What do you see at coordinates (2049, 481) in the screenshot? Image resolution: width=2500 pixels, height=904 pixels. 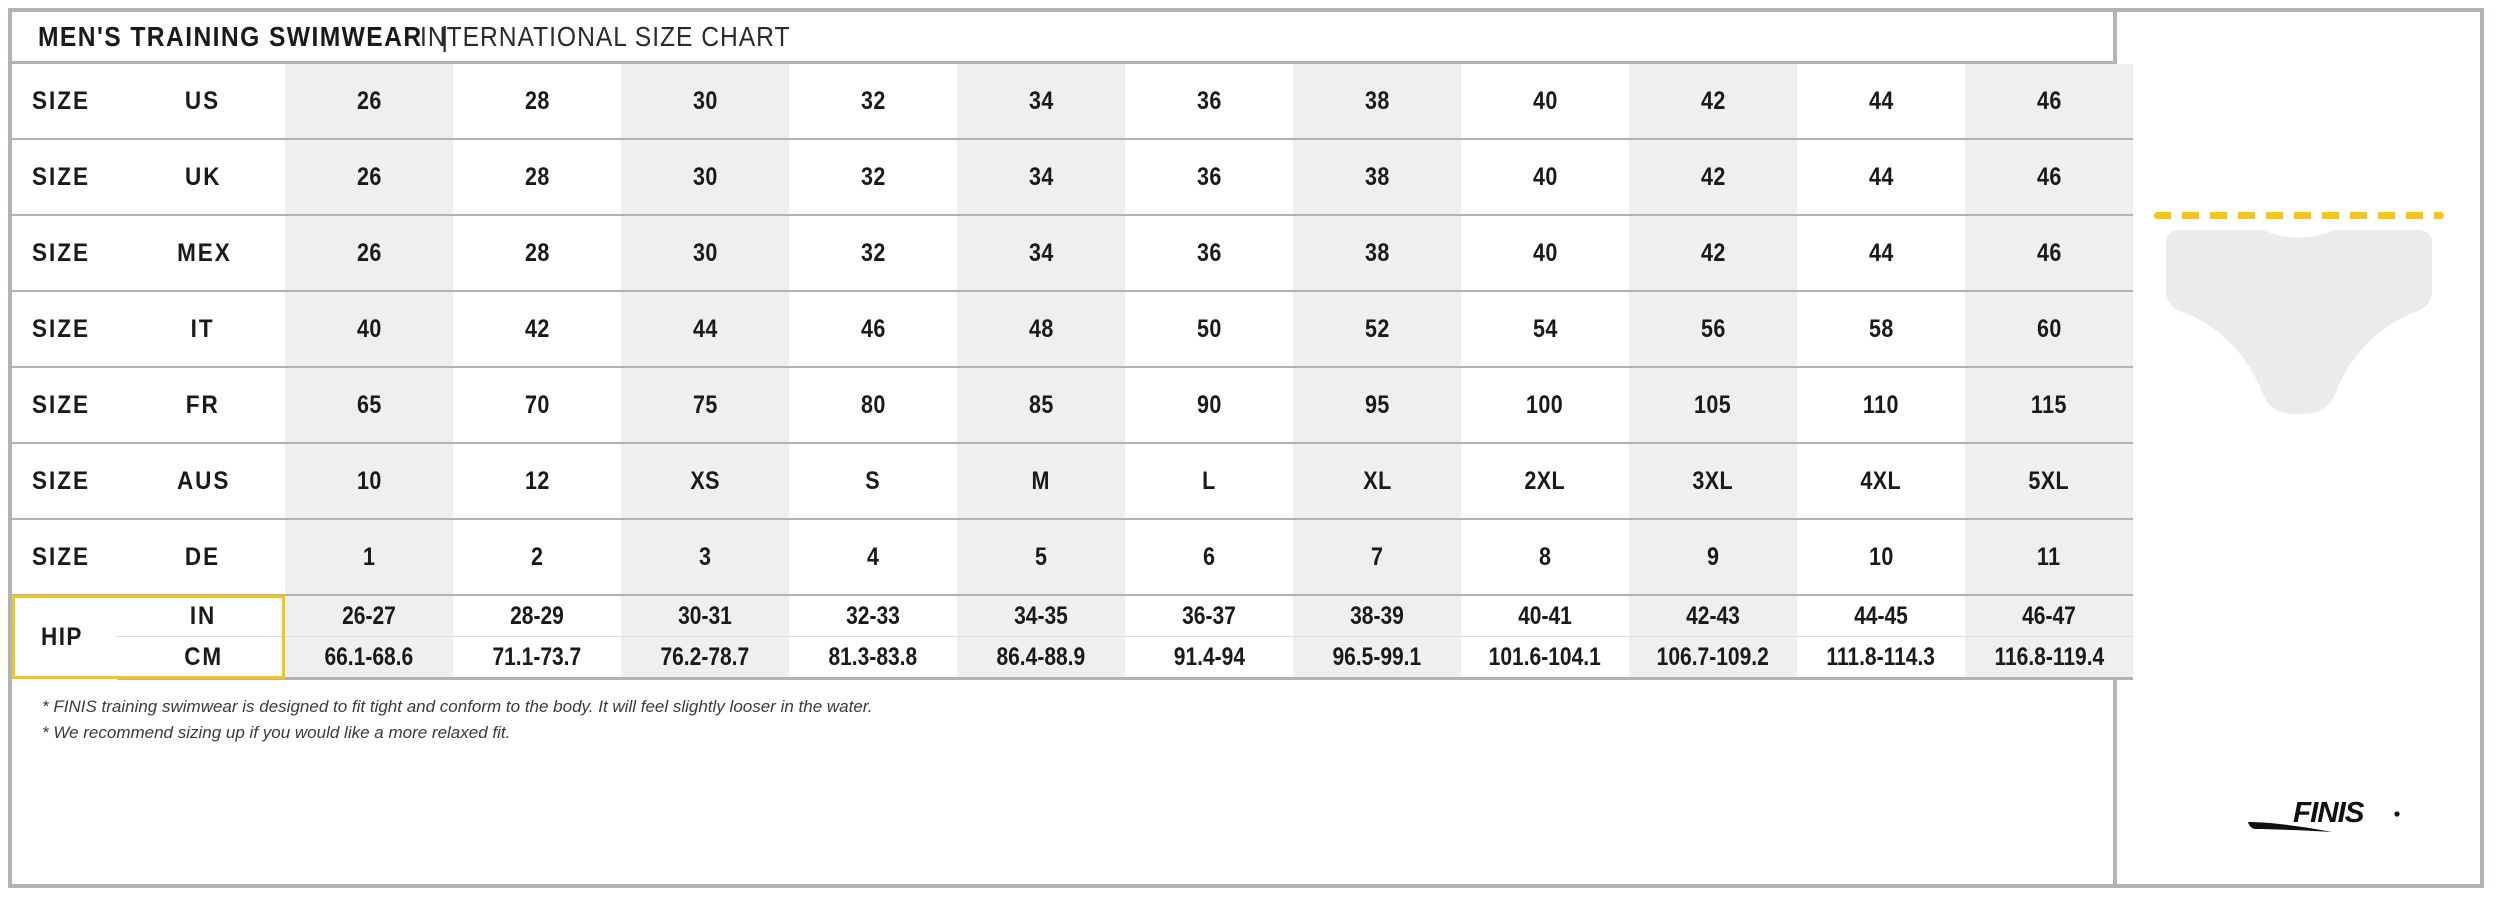 I see `size-cell: 5XL` at bounding box center [2049, 481].